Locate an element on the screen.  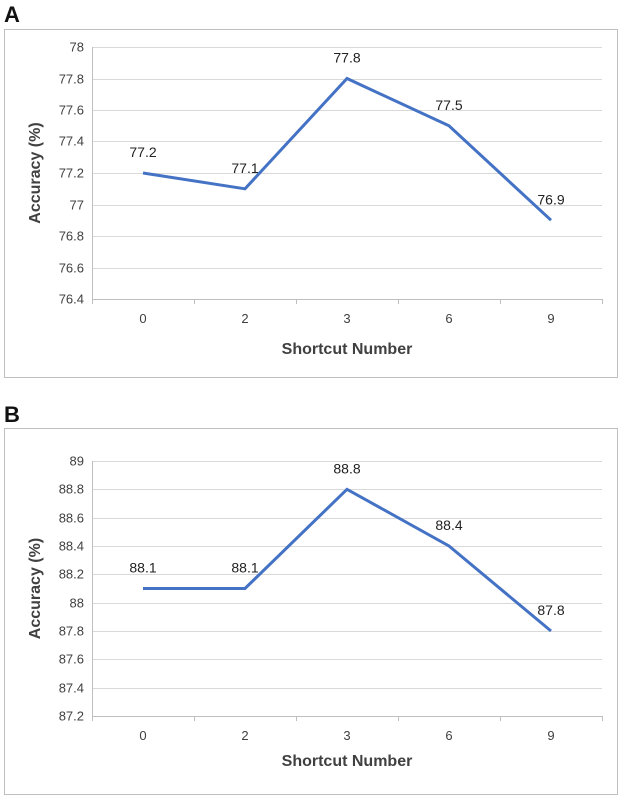
y-tick-label-b: 89 is located at coordinates (77, 461).